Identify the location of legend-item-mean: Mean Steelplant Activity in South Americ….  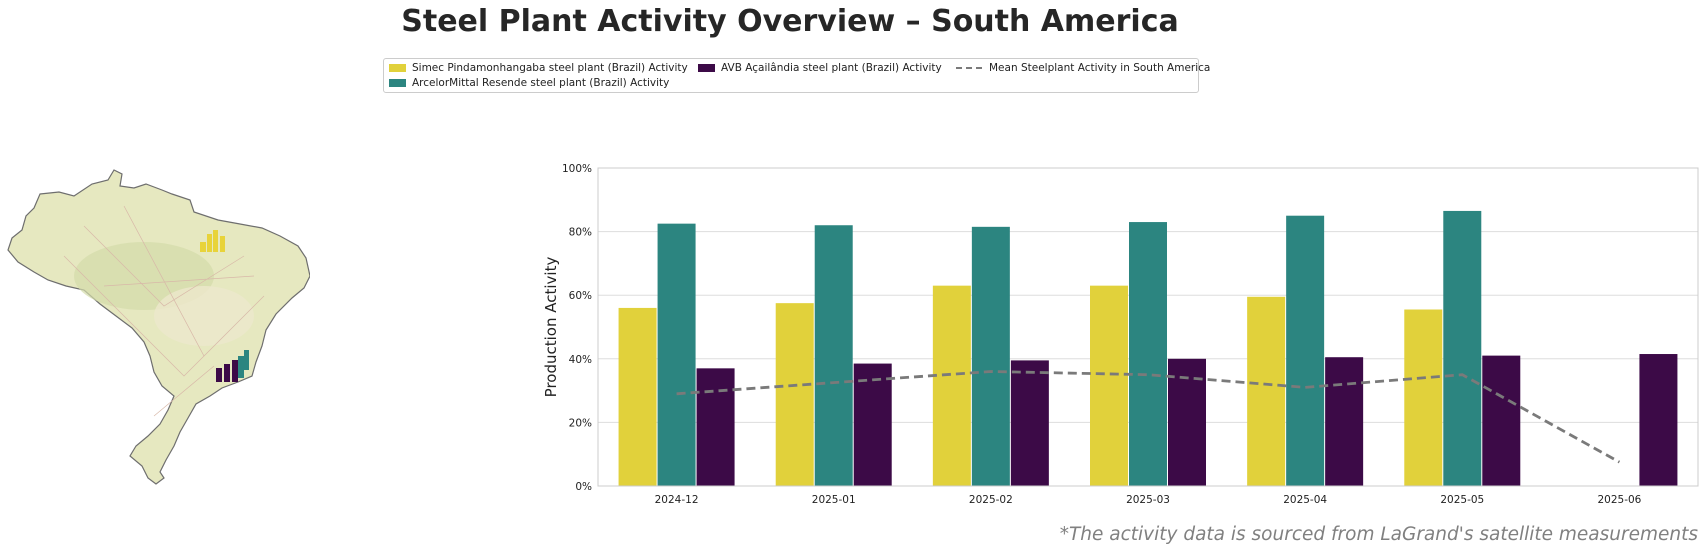
(1083, 68).